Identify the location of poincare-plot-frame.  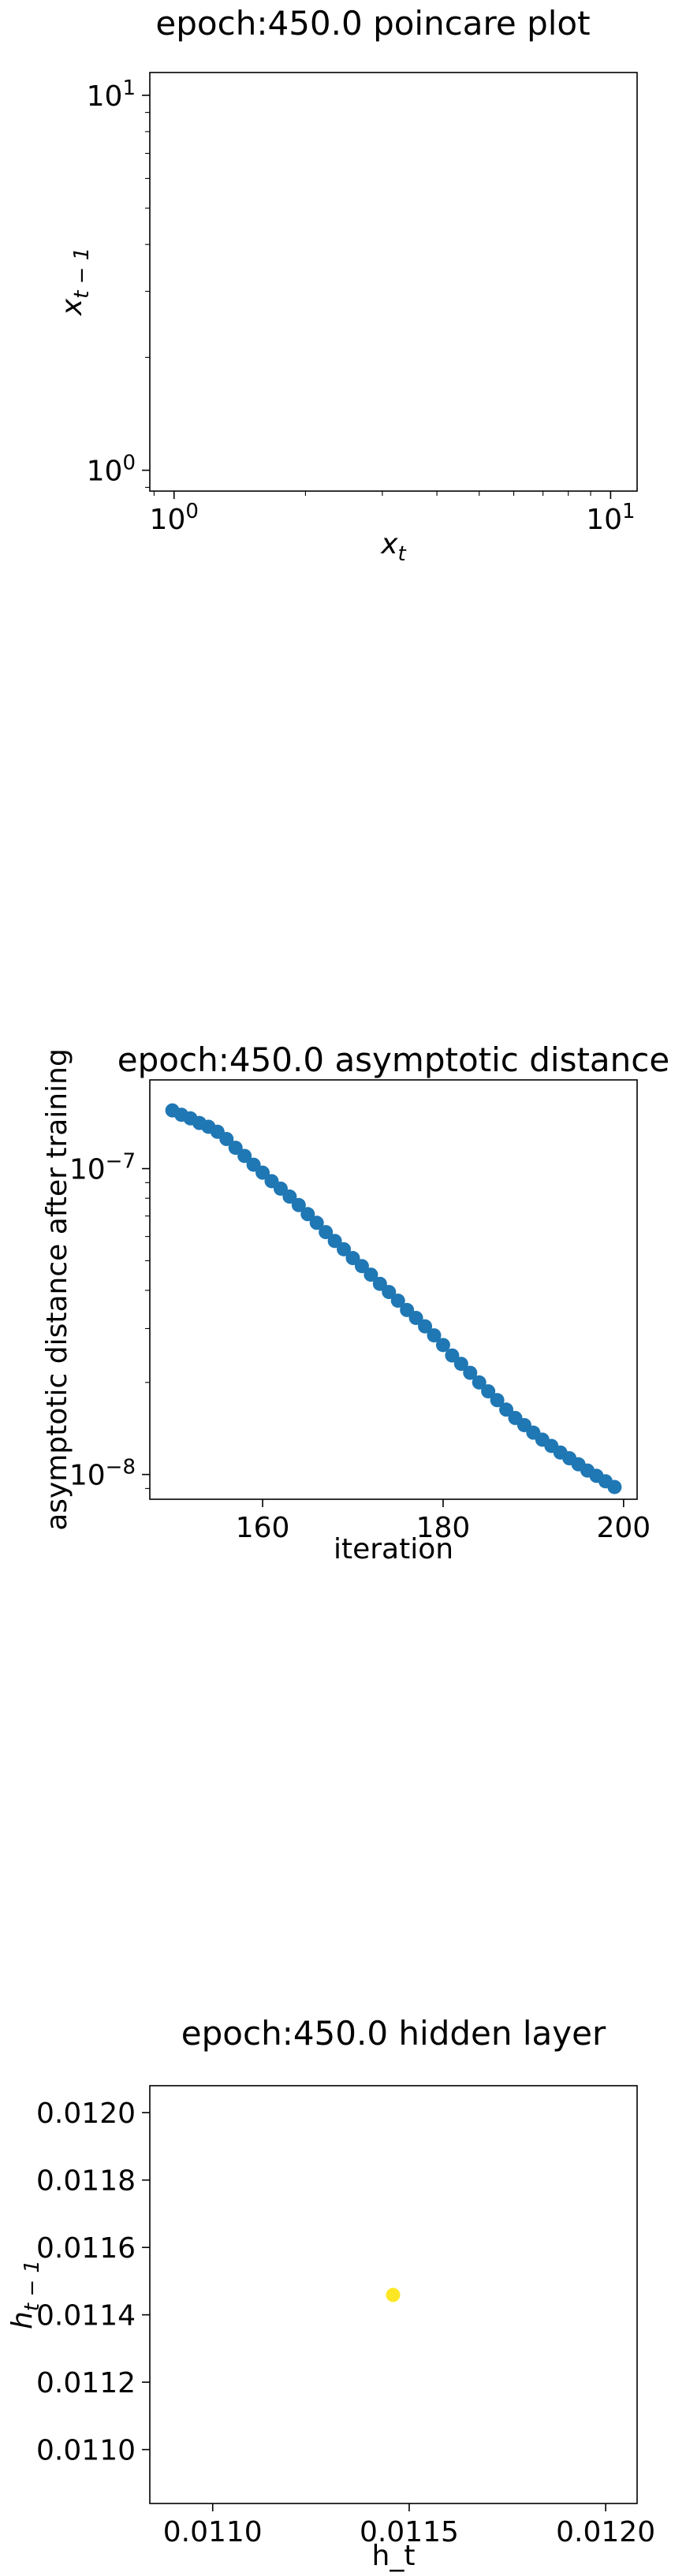
(393, 282).